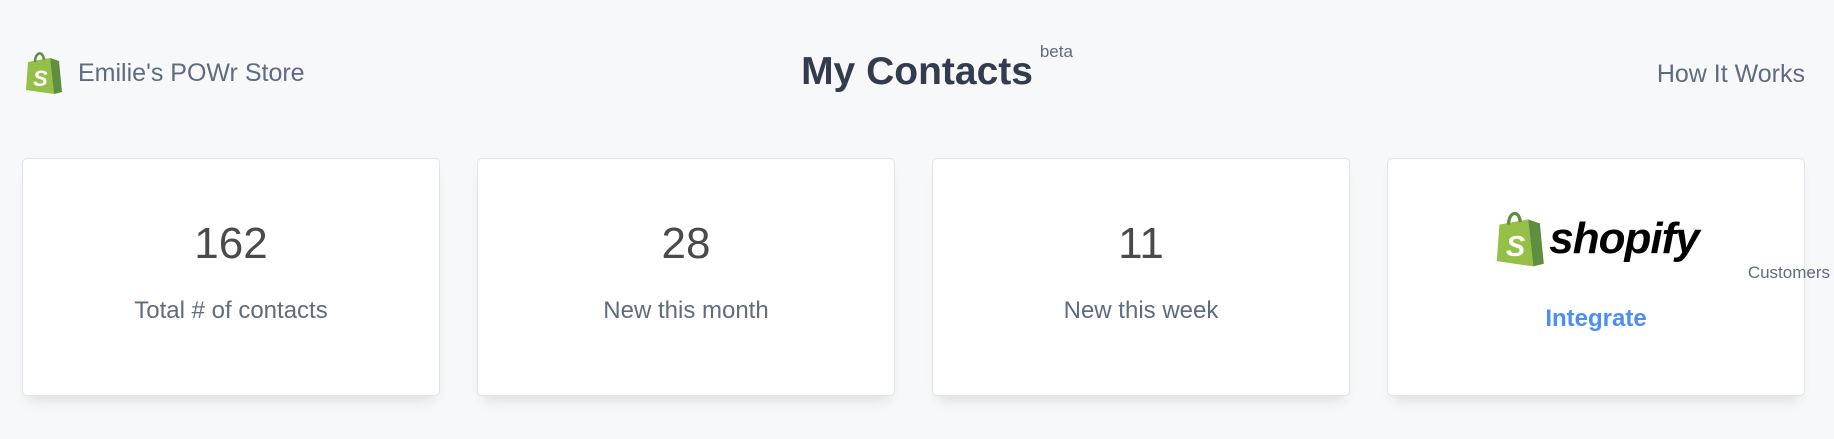 This screenshot has width=1834, height=439. What do you see at coordinates (231, 243) in the screenshot?
I see `stat-value: 162` at bounding box center [231, 243].